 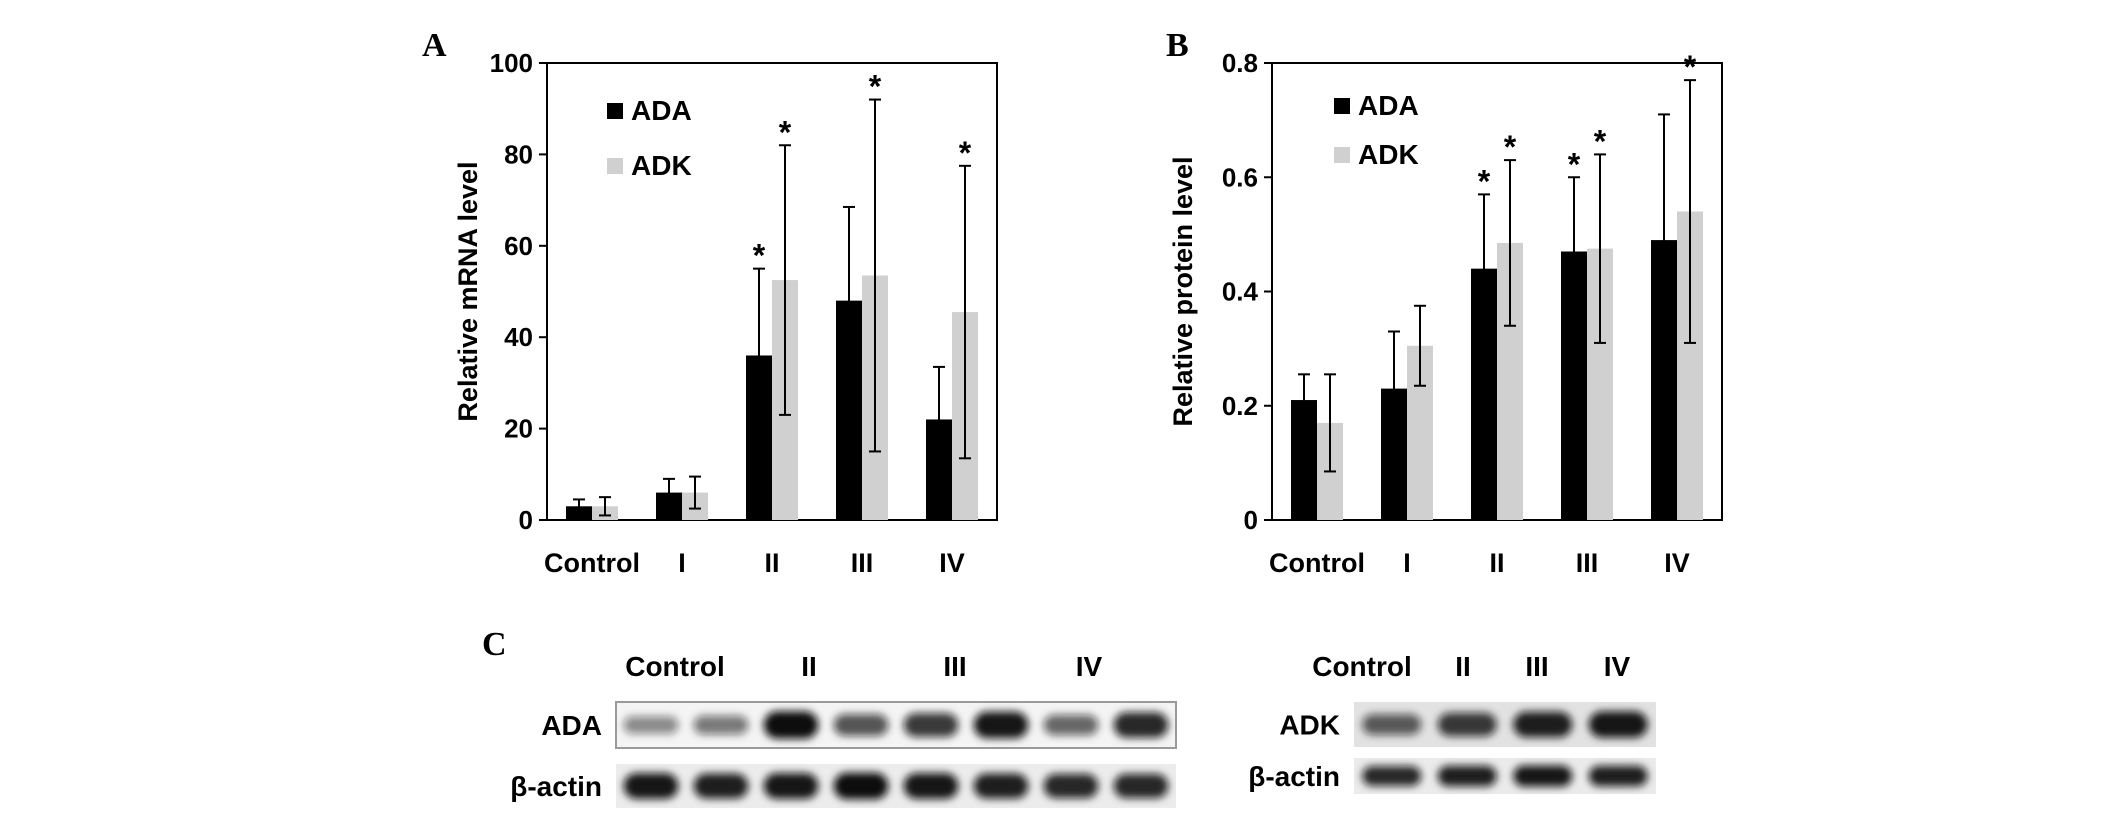 I want to click on blot-left-row-label: ADA, so click(x=571, y=725).